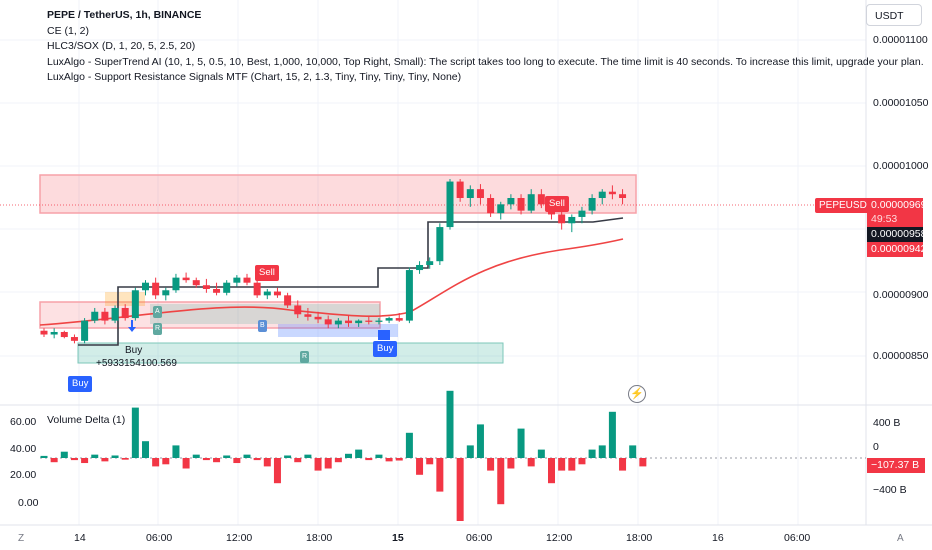  Describe the element at coordinates (28, 503) in the screenshot. I see `vd-left-tick-4: 0.00` at that location.